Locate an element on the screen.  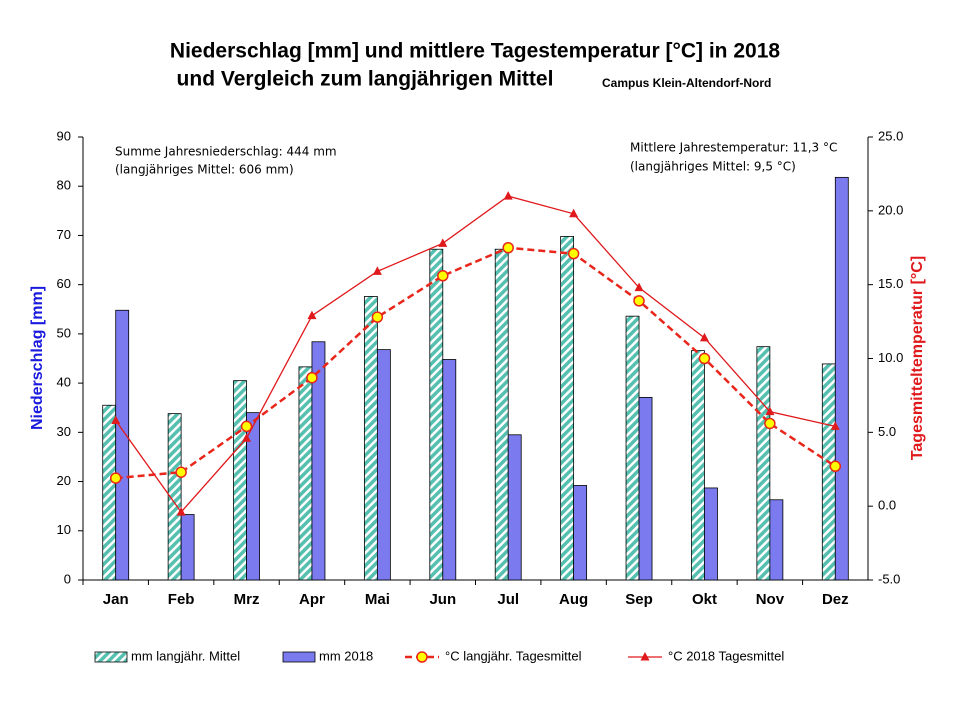
x-tick-label: Mai is located at coordinates (377, 599).